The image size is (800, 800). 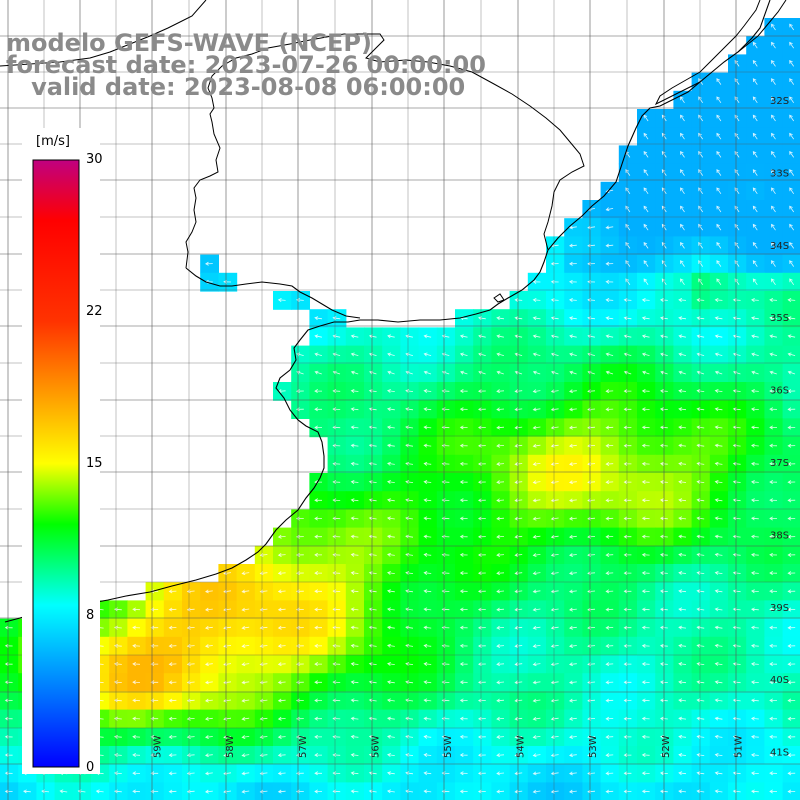 What do you see at coordinates (158, 746) in the screenshot?
I see `lon-label: 59W` at bounding box center [158, 746].